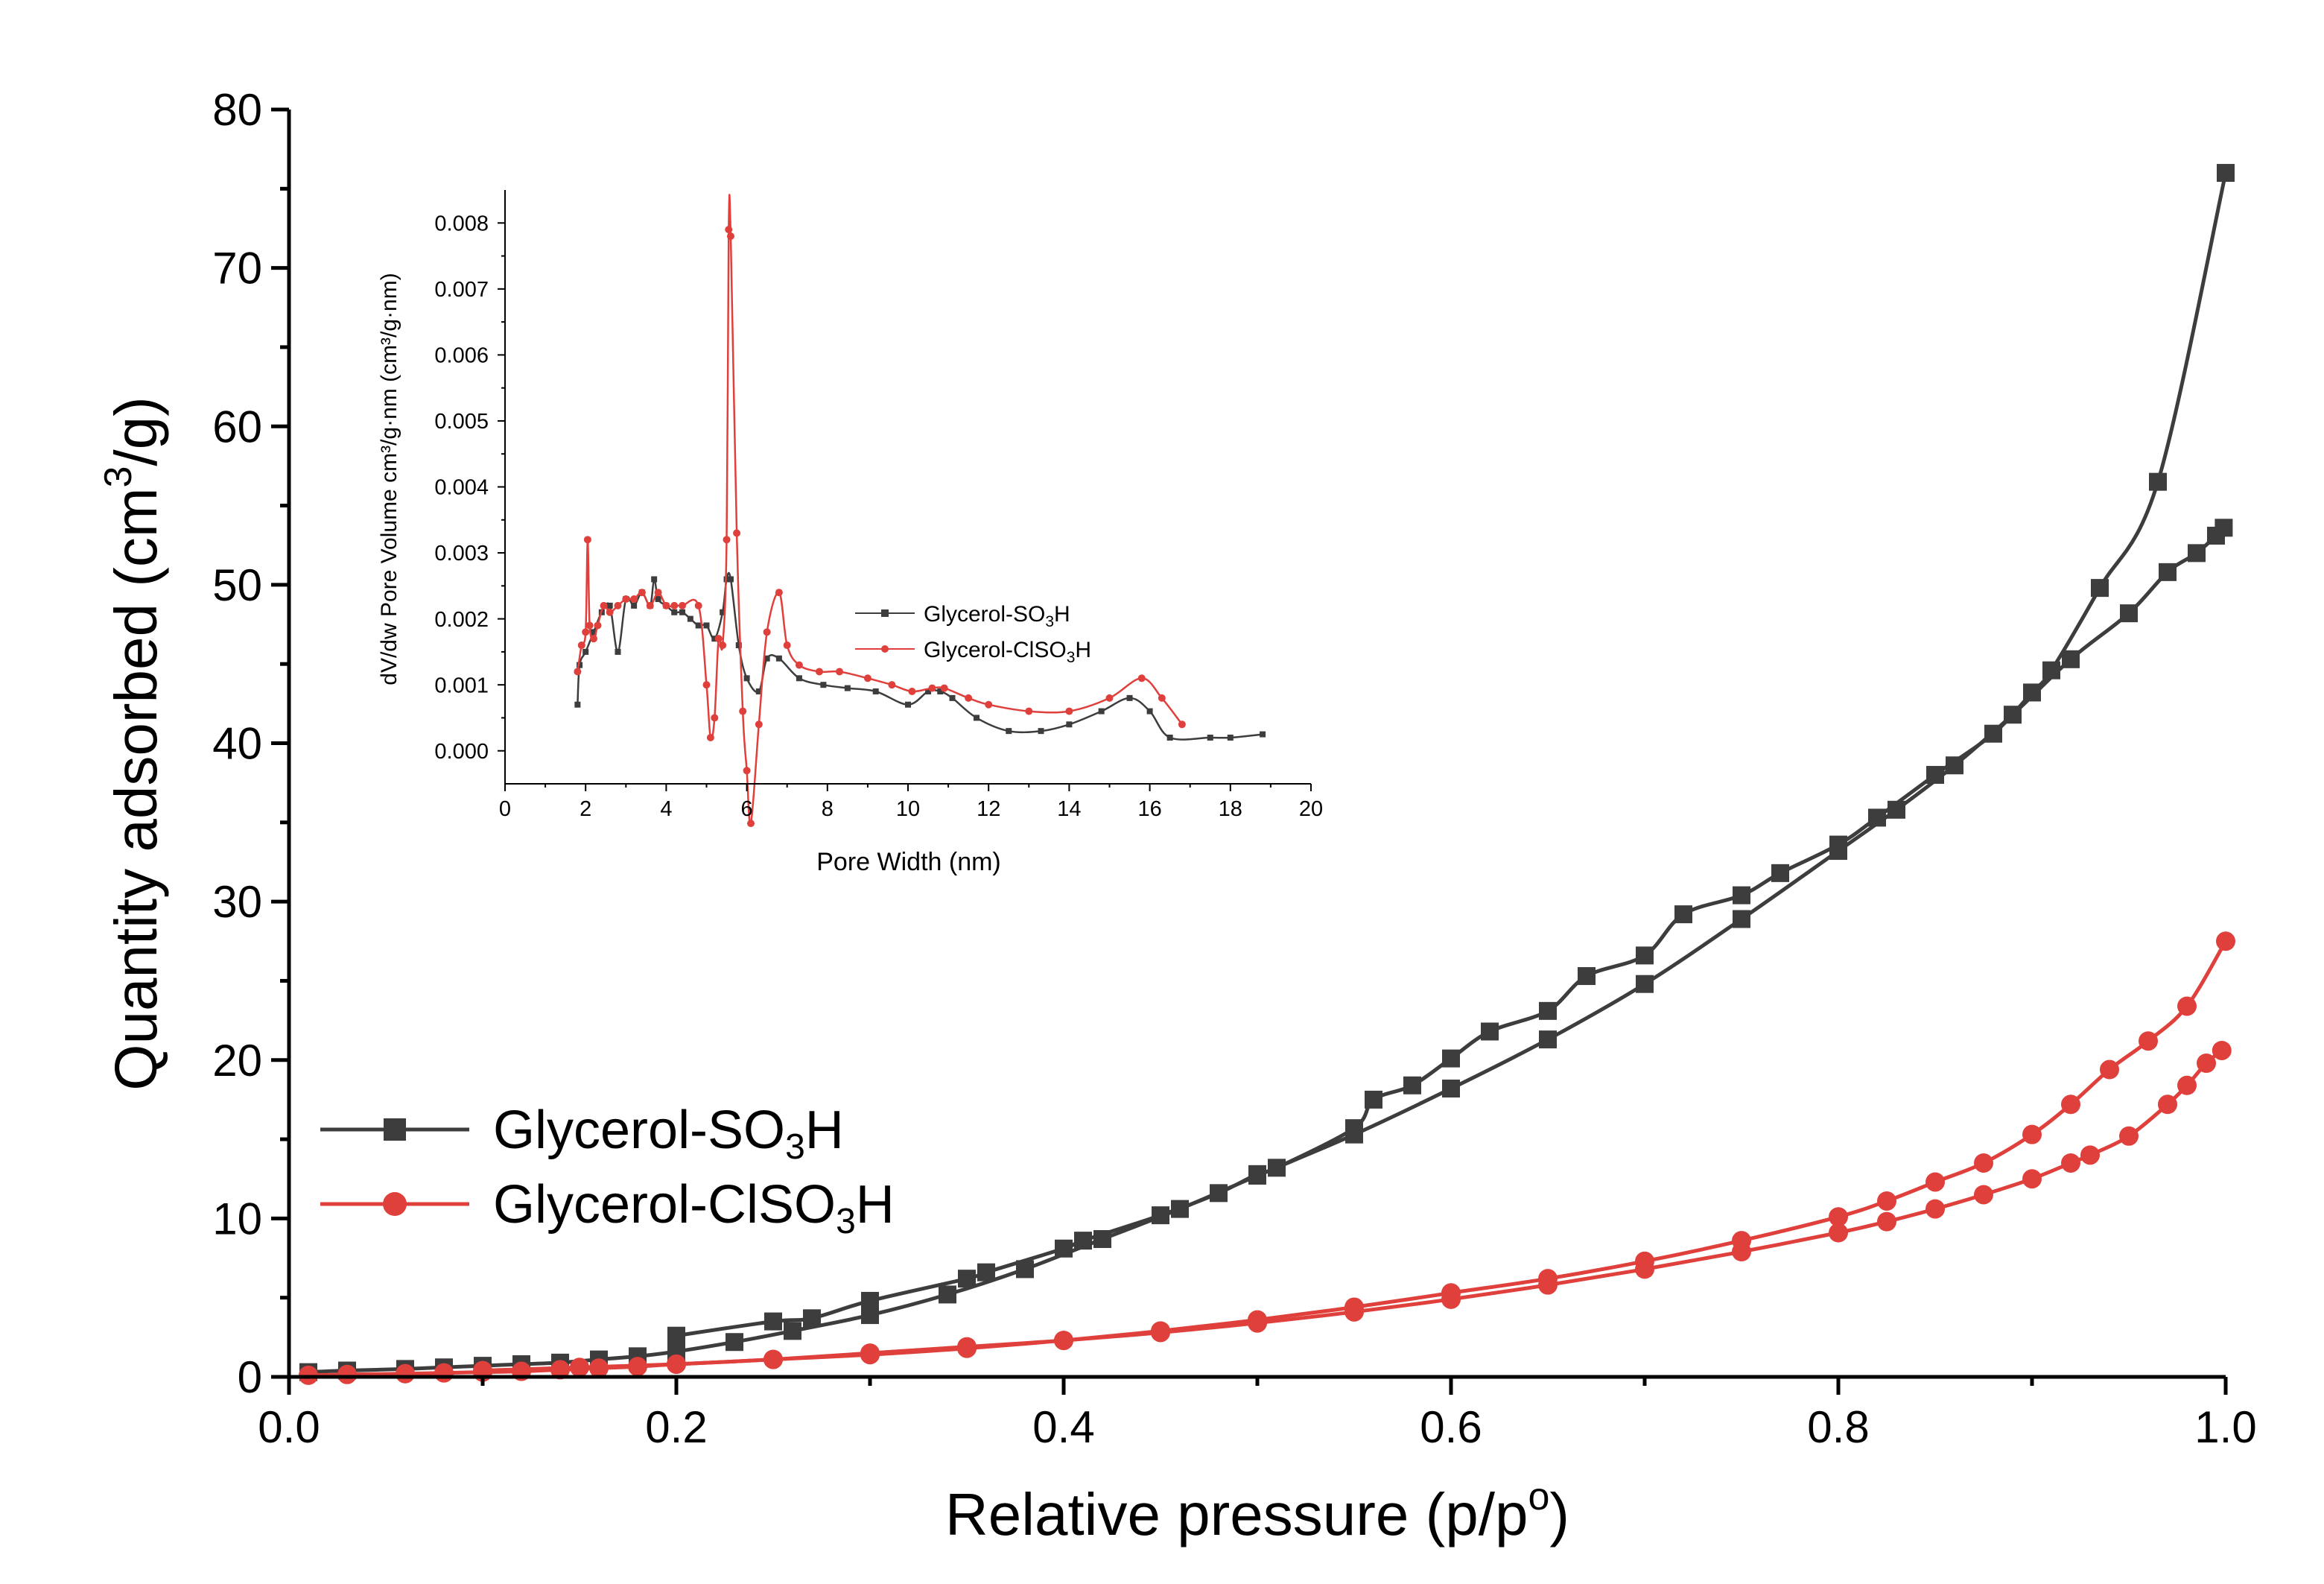  What do you see at coordinates (1257, 1511) in the screenshot?
I see `main-x-axis-label: Relative pressure (p/po)` at bounding box center [1257, 1511].